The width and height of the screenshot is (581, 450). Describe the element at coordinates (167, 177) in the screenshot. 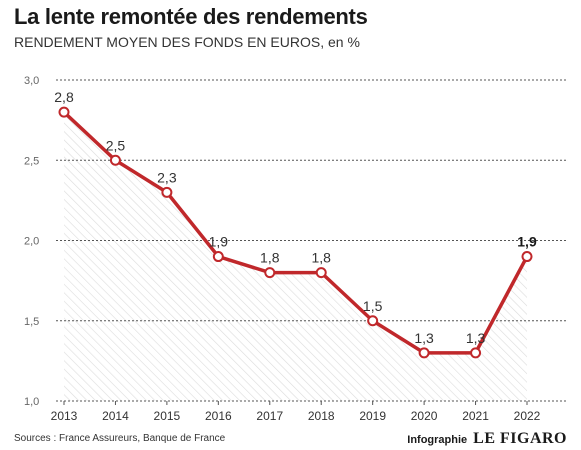

I see `data-label: 2,3` at that location.